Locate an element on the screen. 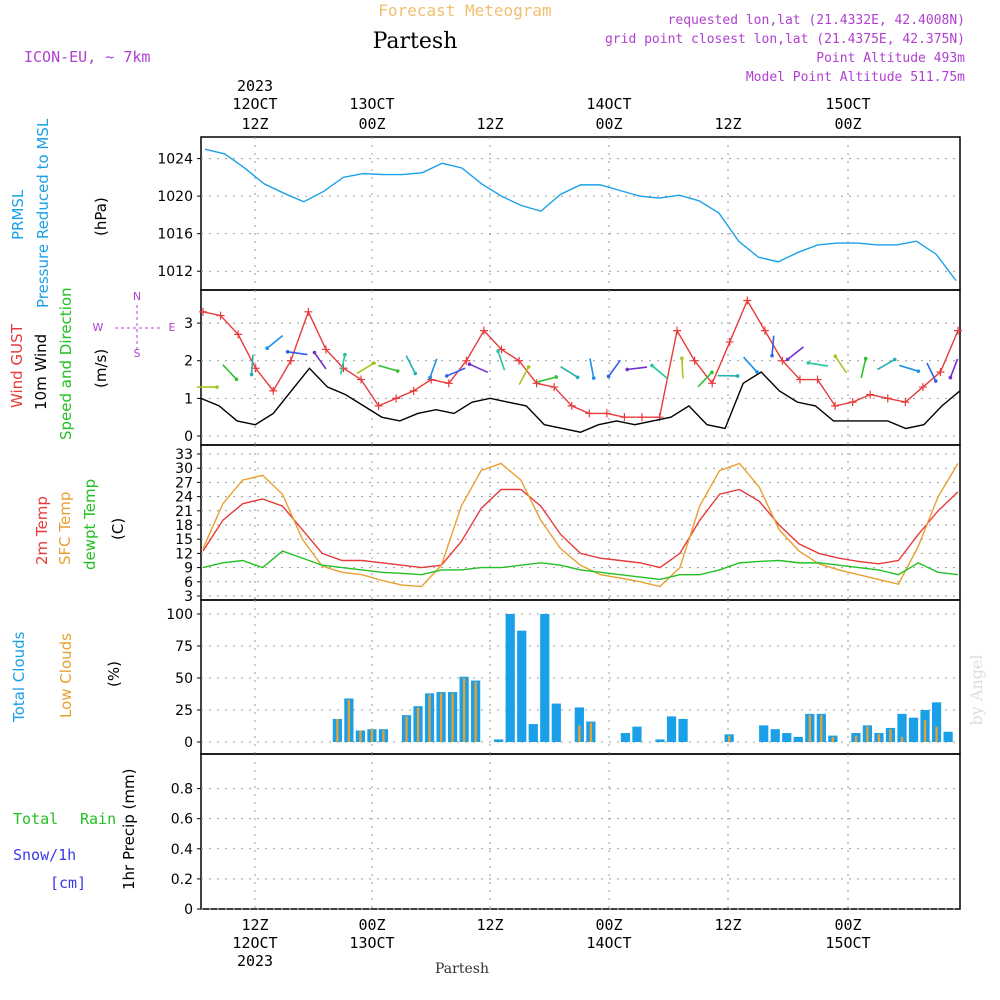  pressure-tick-label: 1012 is located at coordinates (175, 272).